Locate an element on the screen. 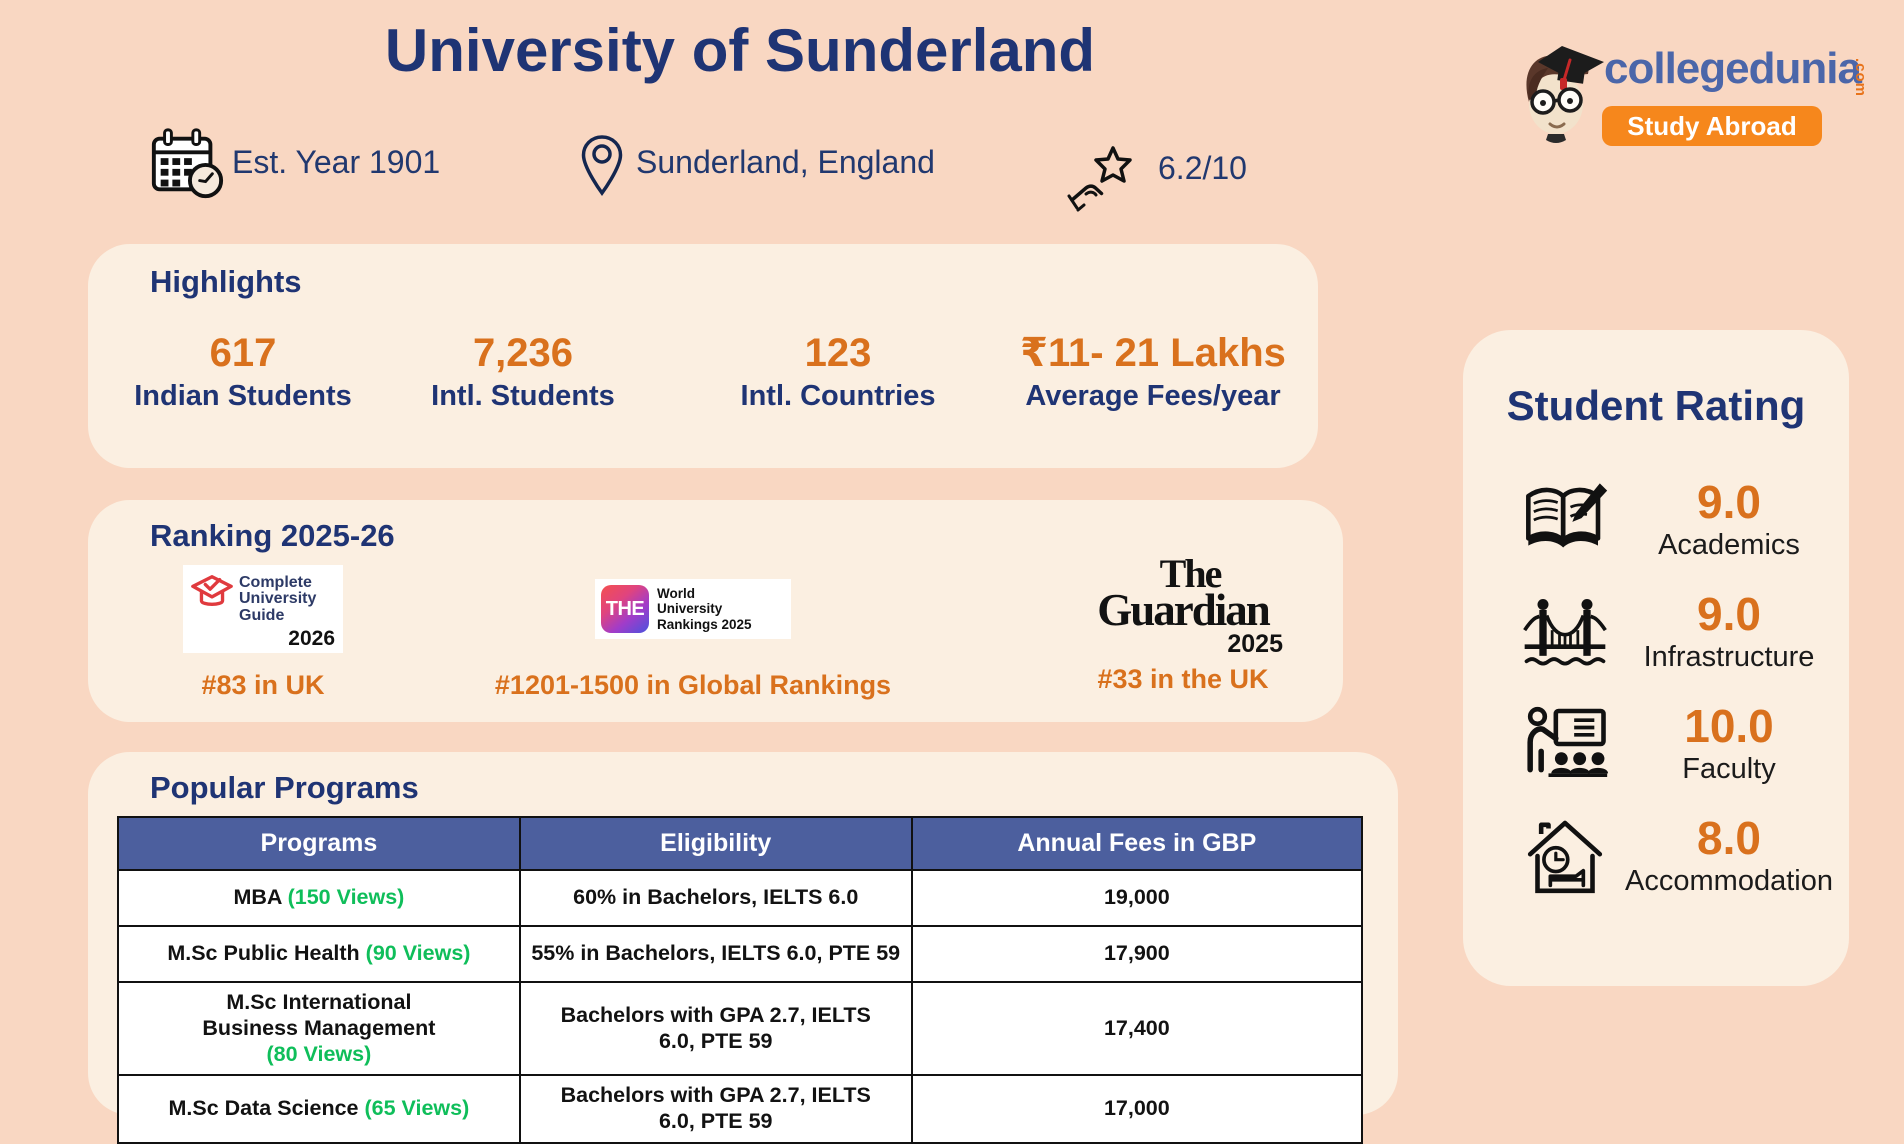 Image resolution: width=1904 pixels, height=1144 pixels. rating-item-infrastructure: 9.0 Infrastructure is located at coordinates (1656, 632).